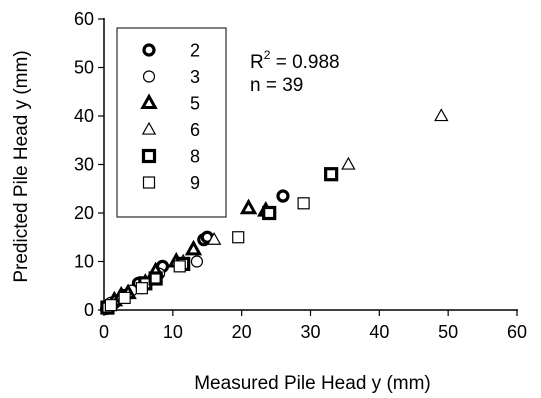 The height and width of the screenshot is (398, 541). I want to click on legend-label: 8, so click(195, 157).